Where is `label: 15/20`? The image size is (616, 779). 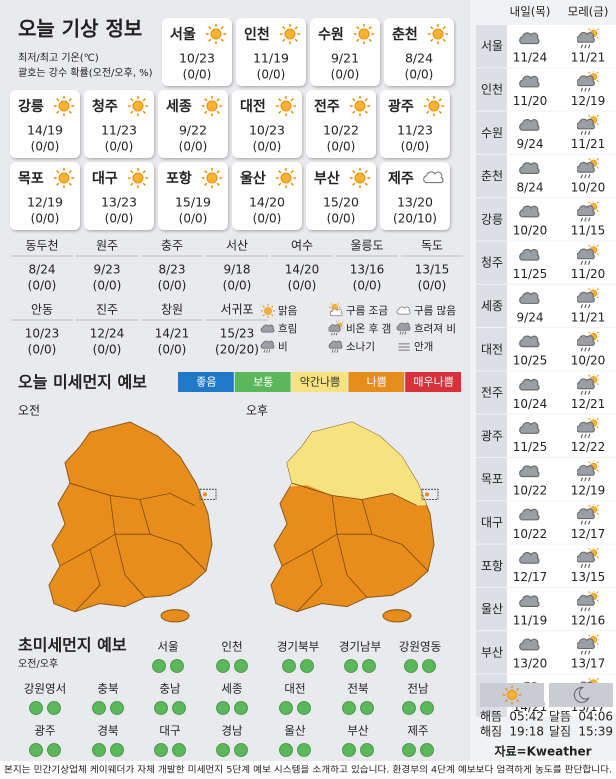 label: 15/20 is located at coordinates (341, 202).